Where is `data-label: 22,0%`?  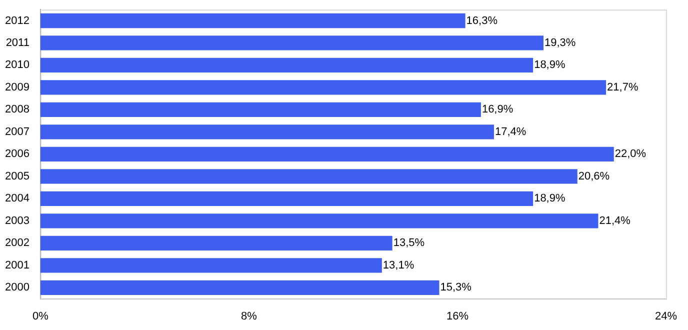
data-label: 22,0% is located at coordinates (630, 154).